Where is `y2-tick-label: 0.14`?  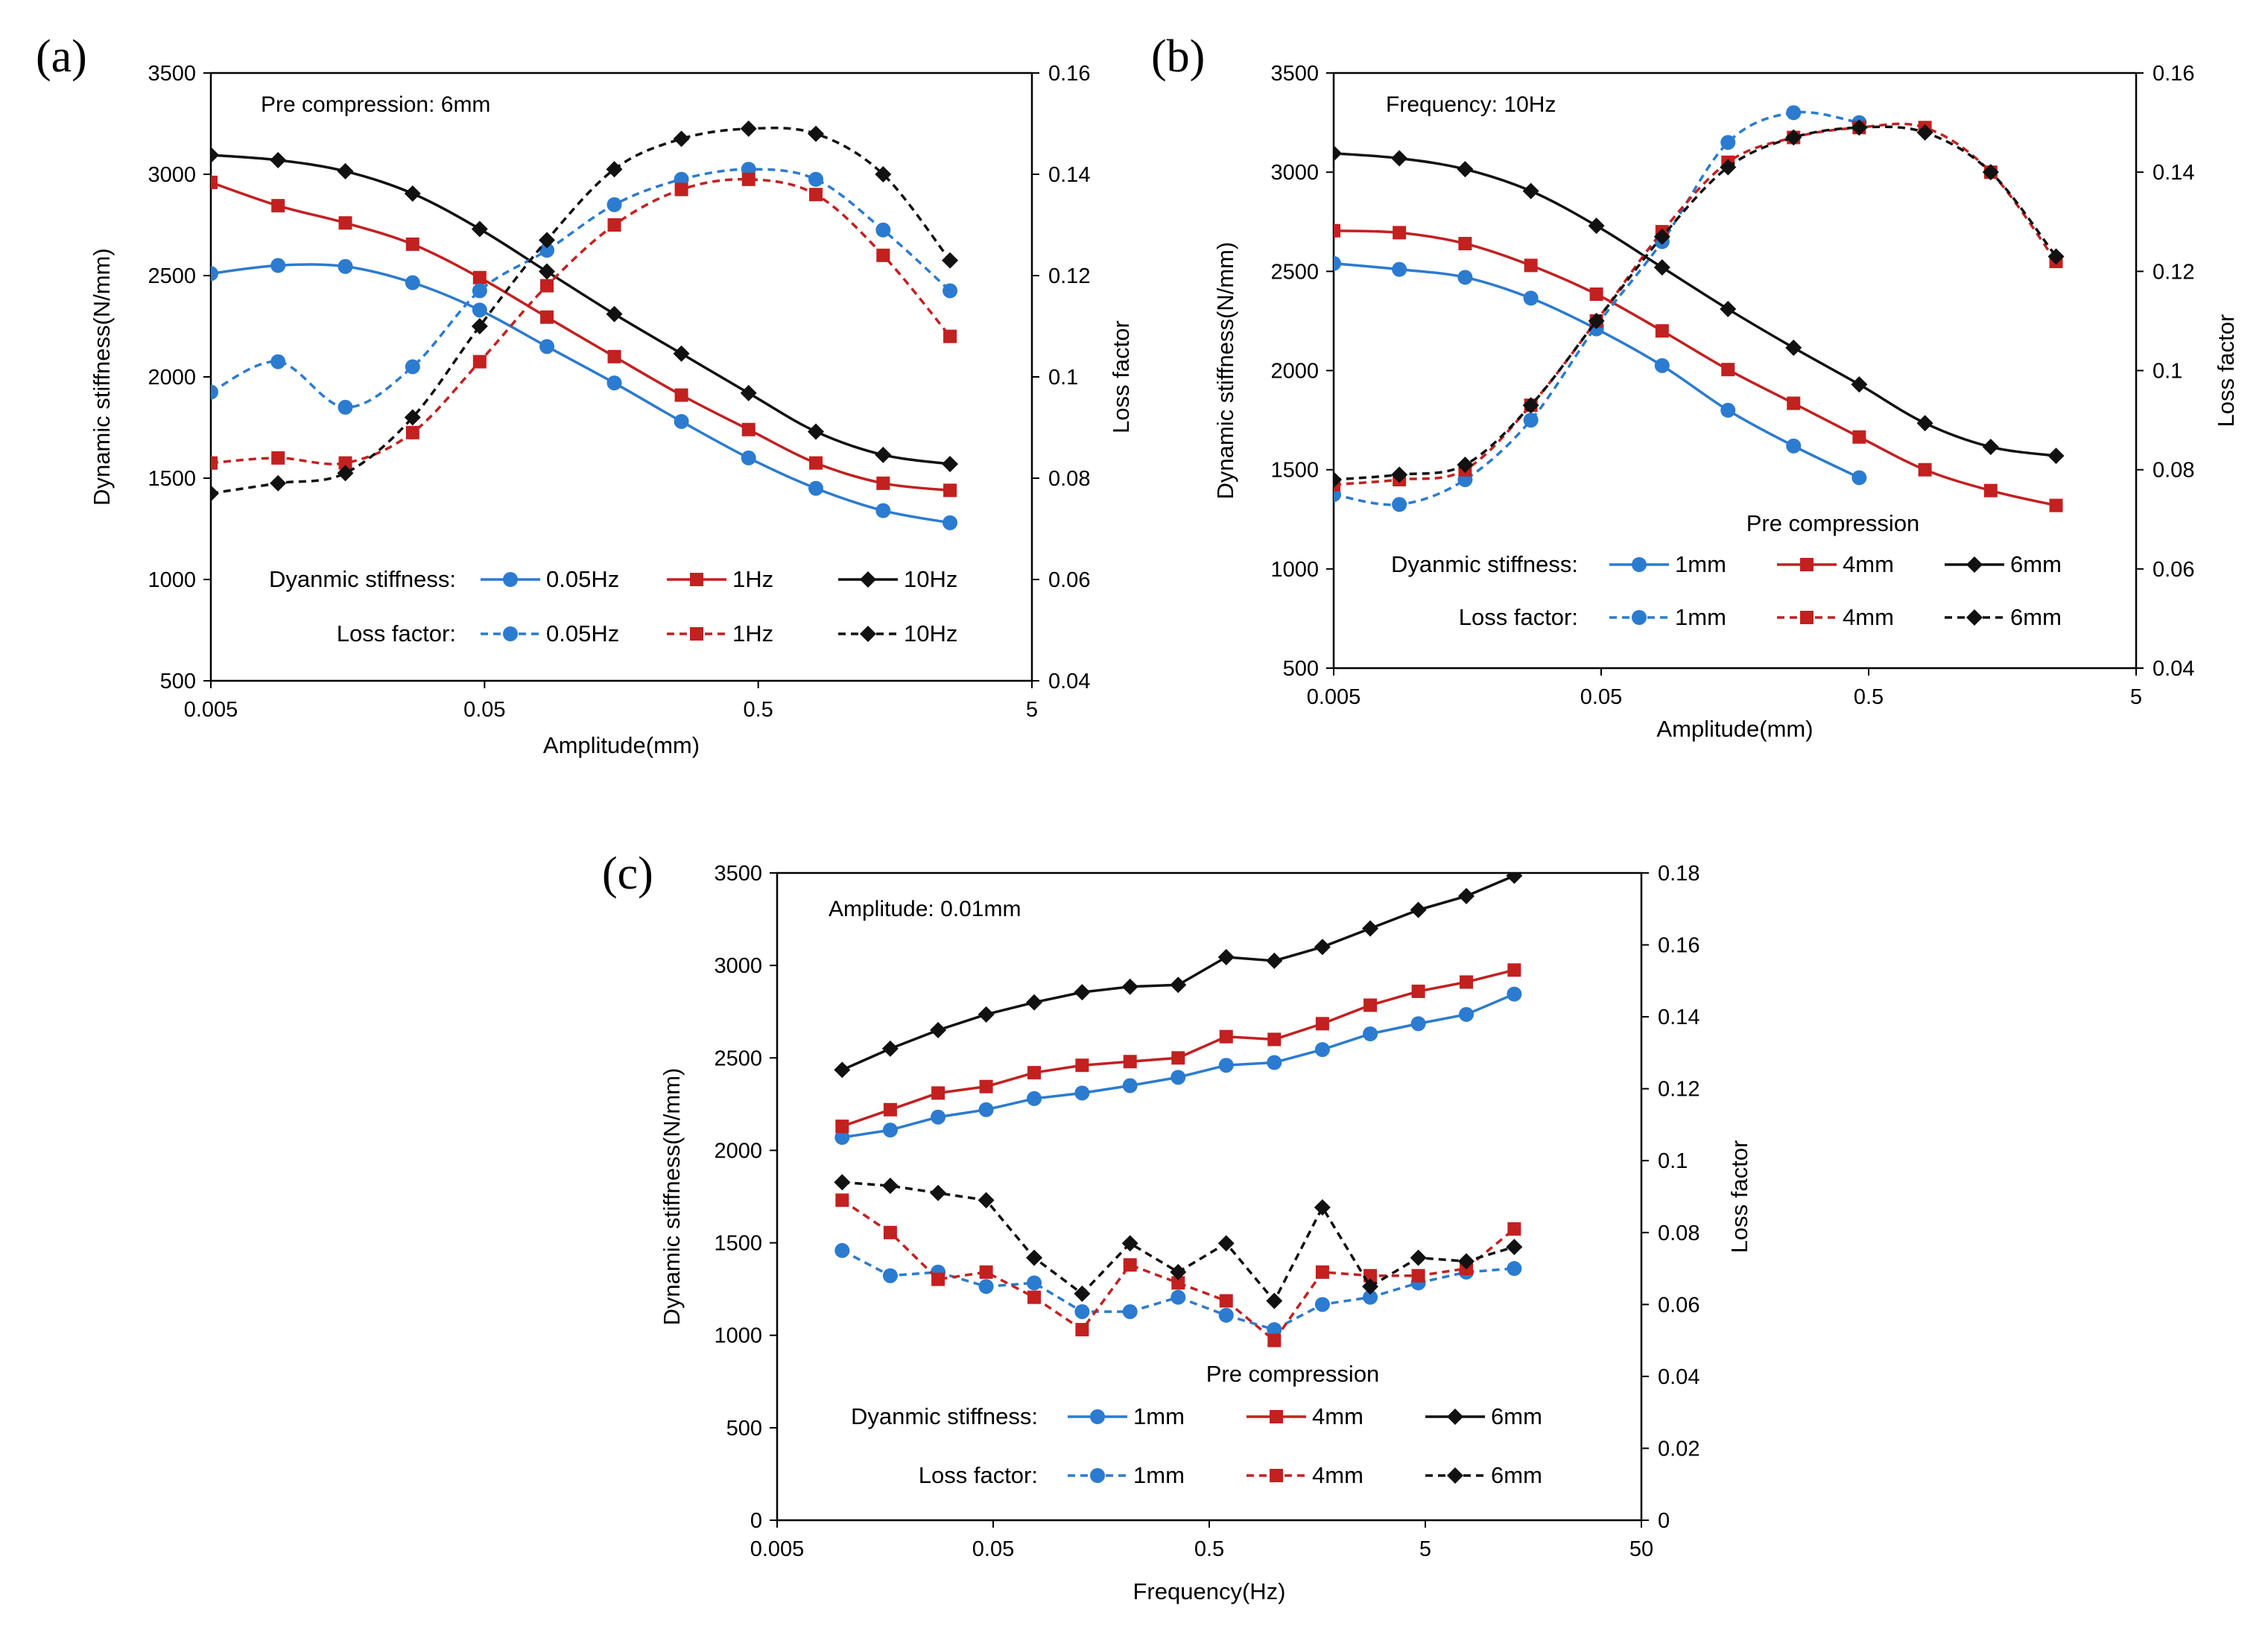
y2-tick-label: 0.14 is located at coordinates (1069, 175).